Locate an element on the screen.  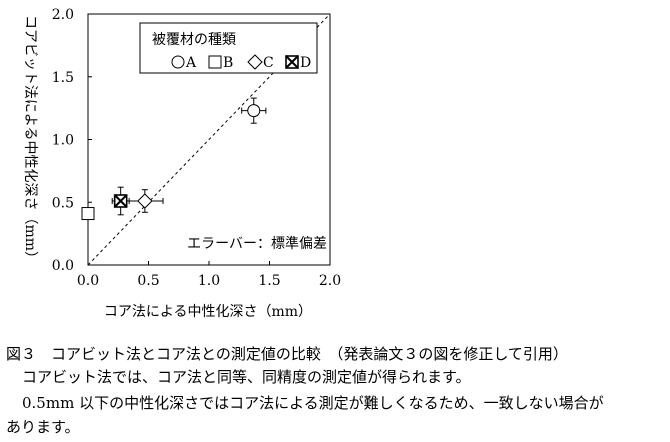
legend-d-marker-cross-b is located at coordinates (292, 62).